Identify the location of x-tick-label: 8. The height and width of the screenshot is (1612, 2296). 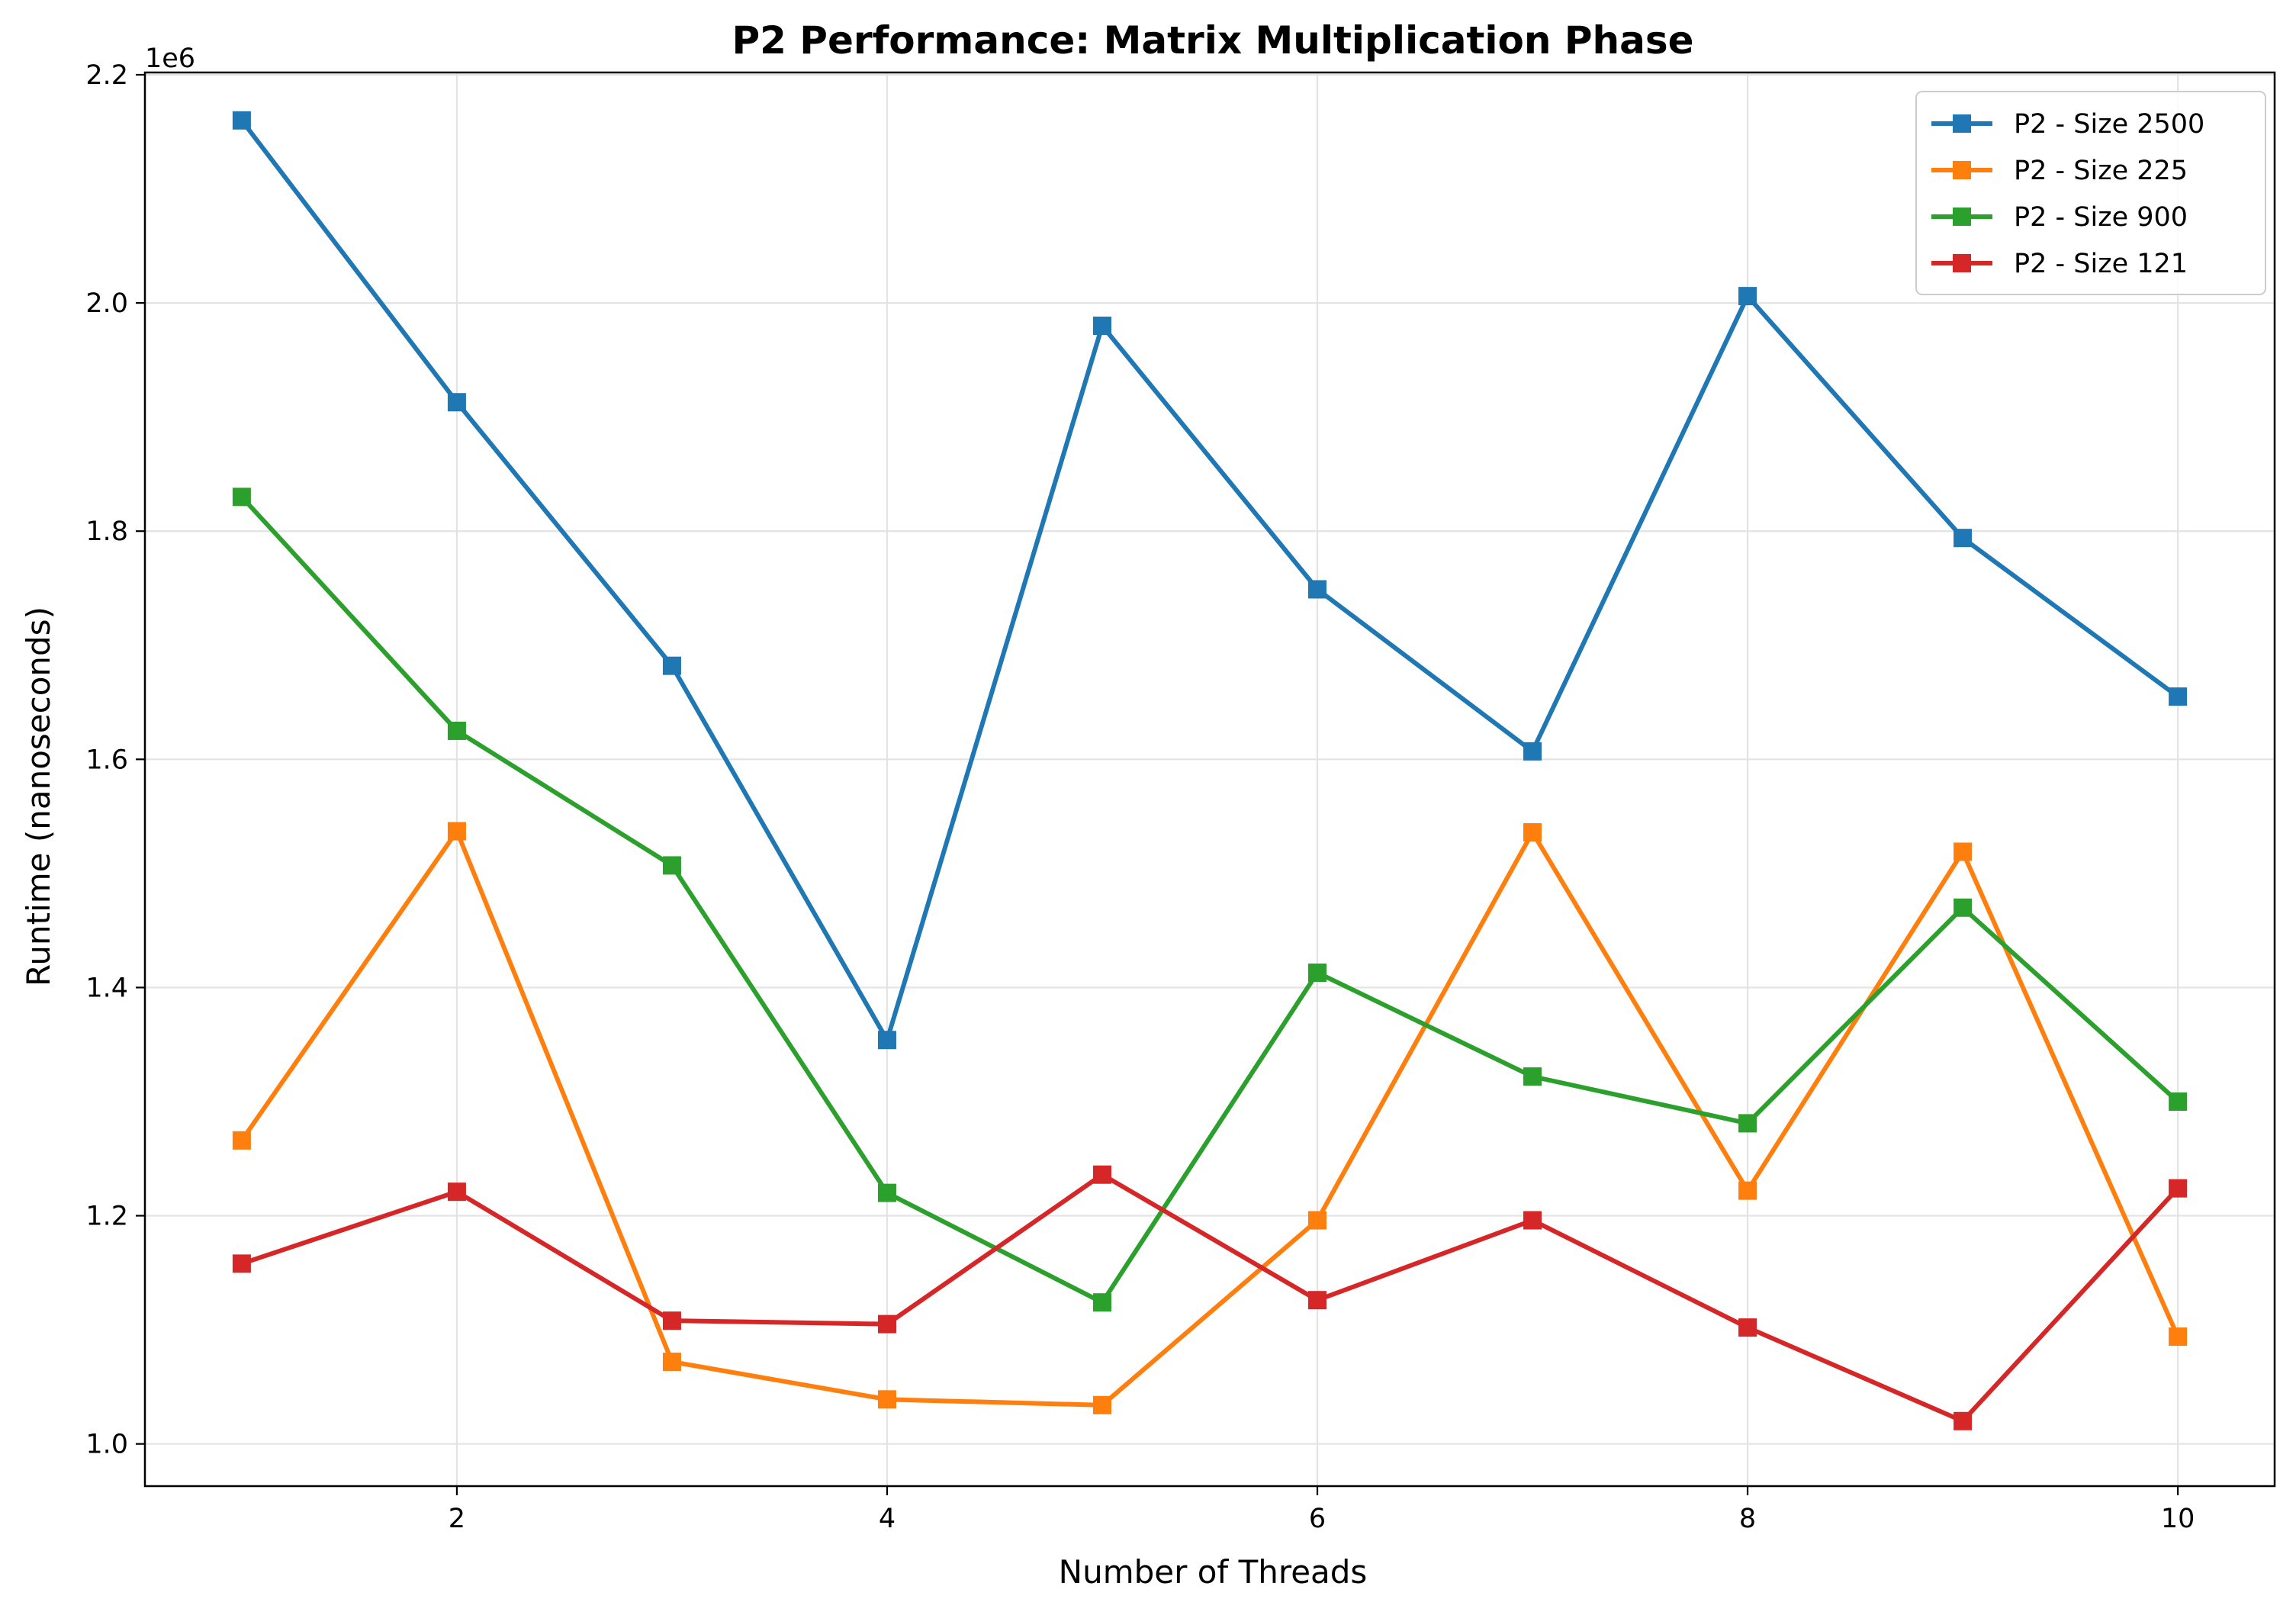
(1748, 1519).